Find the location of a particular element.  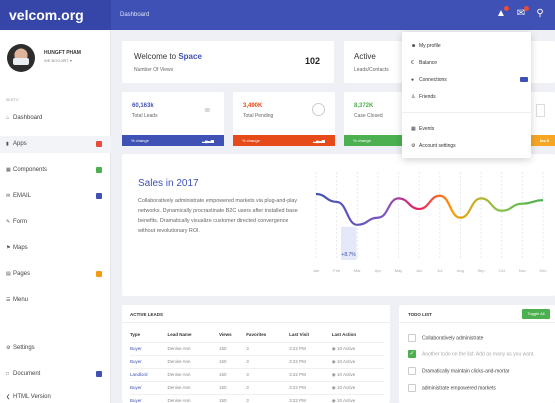

todo-checkbox-checked: ✓ is located at coordinates (412, 354).